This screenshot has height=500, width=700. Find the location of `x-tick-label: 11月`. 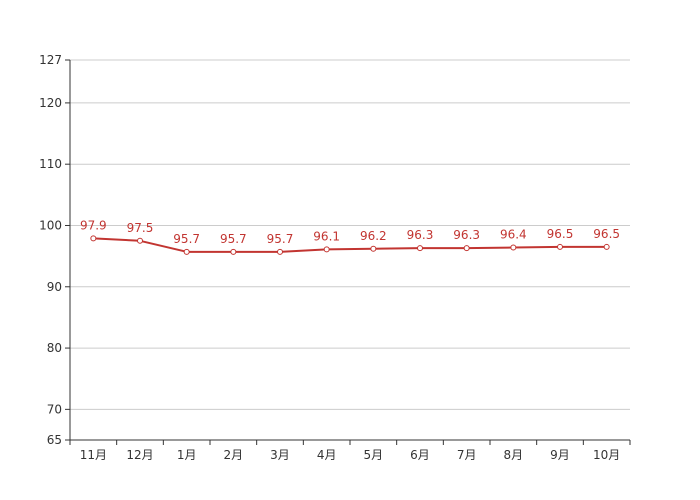

x-tick-label: 11月 is located at coordinates (93, 455).